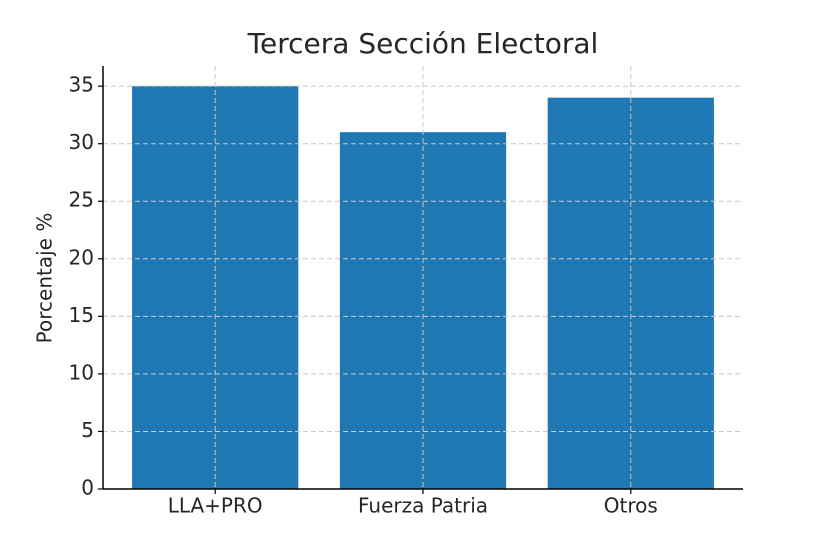 This screenshot has height=550, width=825. What do you see at coordinates (631, 506) in the screenshot?
I see `x-tick-label: Otros` at bounding box center [631, 506].